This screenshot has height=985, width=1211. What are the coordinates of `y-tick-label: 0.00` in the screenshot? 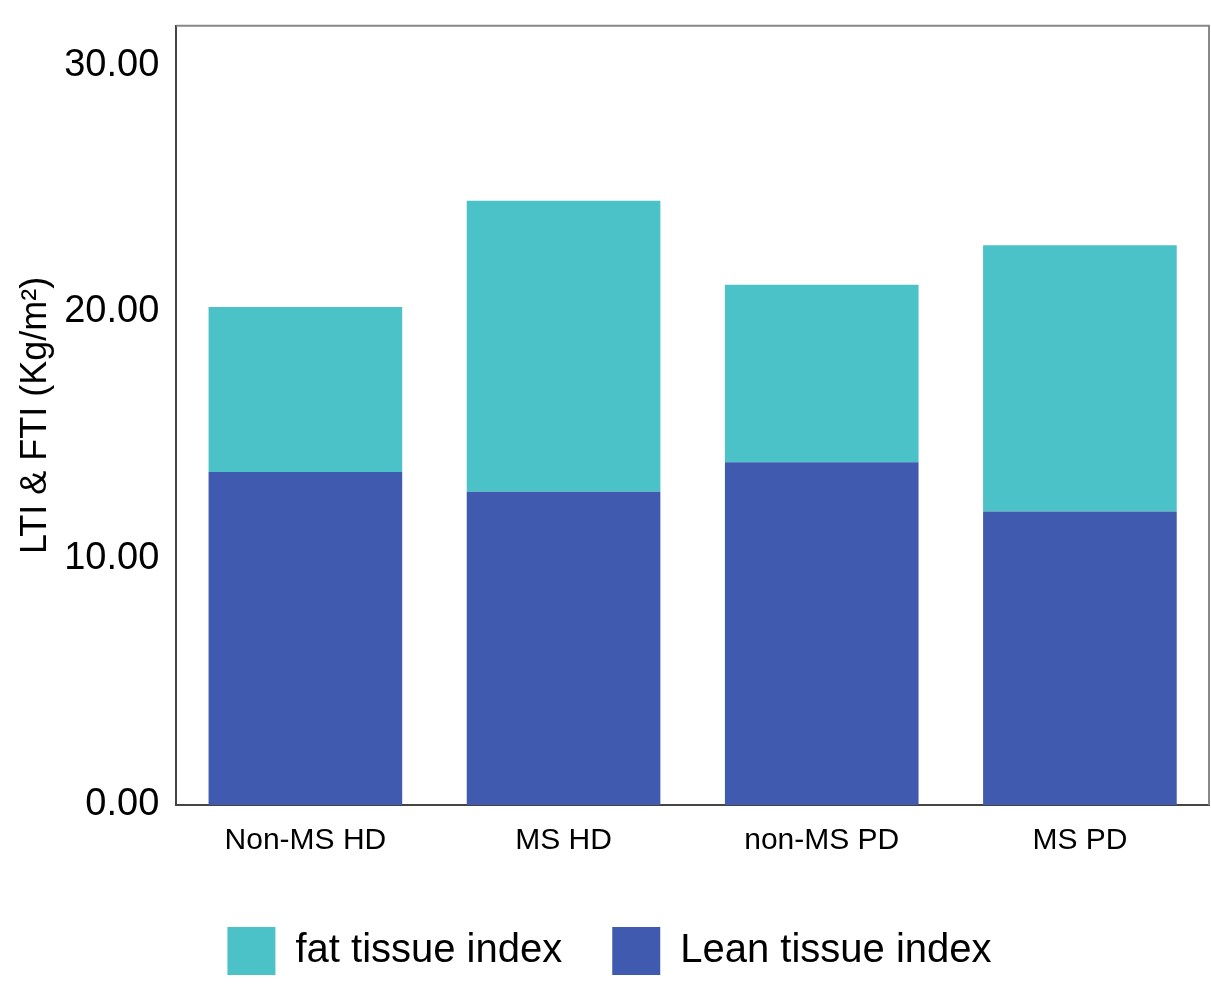 It's located at (122, 802).